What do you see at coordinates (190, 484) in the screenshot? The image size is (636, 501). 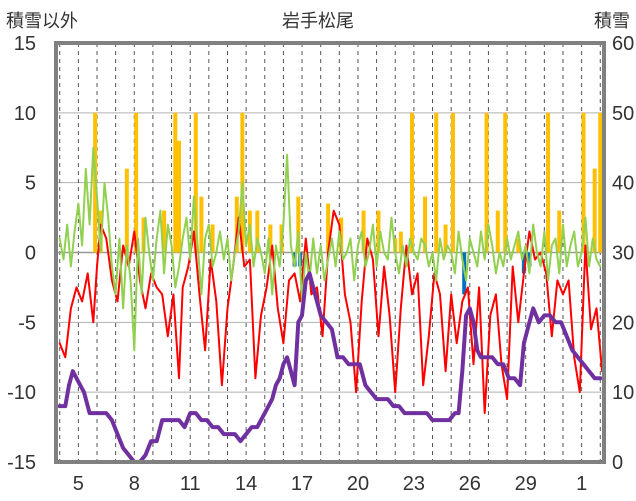 I see `x-tick-label: 11` at bounding box center [190, 484].